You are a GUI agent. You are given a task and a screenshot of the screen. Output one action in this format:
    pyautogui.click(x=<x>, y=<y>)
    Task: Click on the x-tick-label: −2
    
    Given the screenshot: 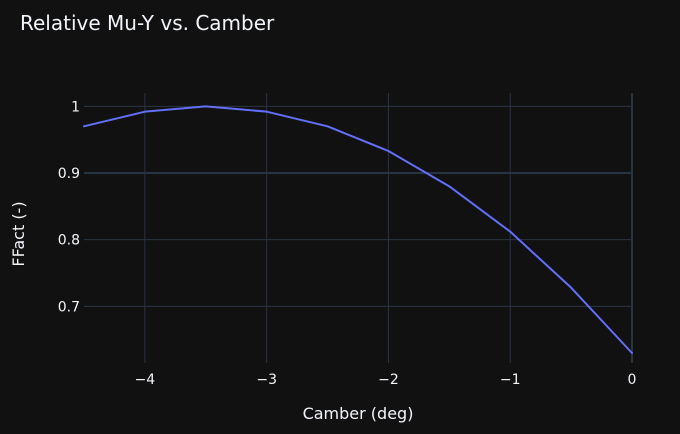 What is the action you would take?
    pyautogui.click(x=388, y=380)
    